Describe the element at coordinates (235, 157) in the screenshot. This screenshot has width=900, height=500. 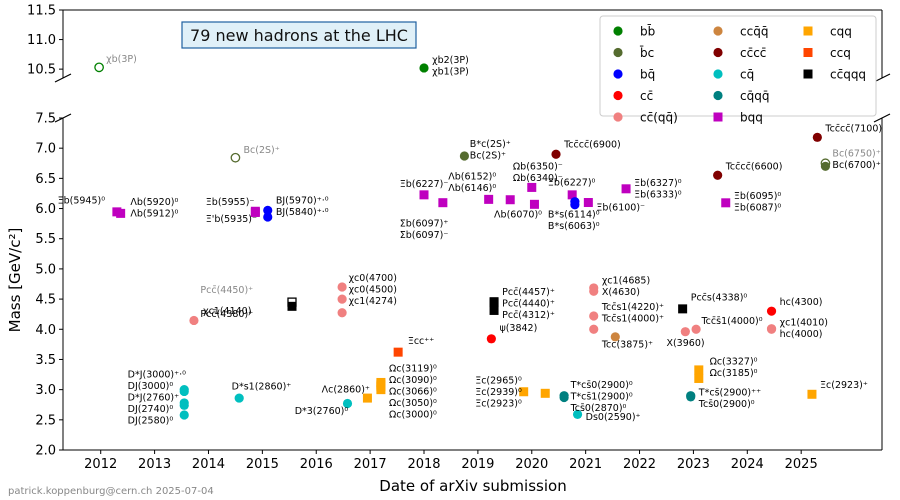
I see `data-point-open` at that location.